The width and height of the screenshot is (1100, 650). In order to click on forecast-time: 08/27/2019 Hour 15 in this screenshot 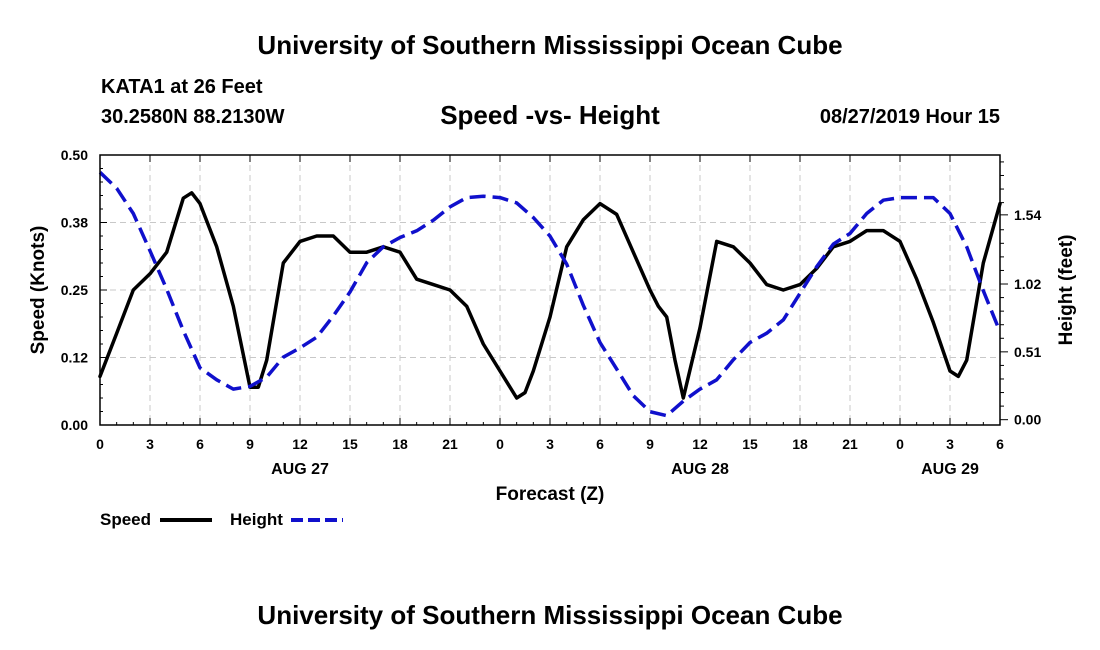, I will do `click(909, 117)`.